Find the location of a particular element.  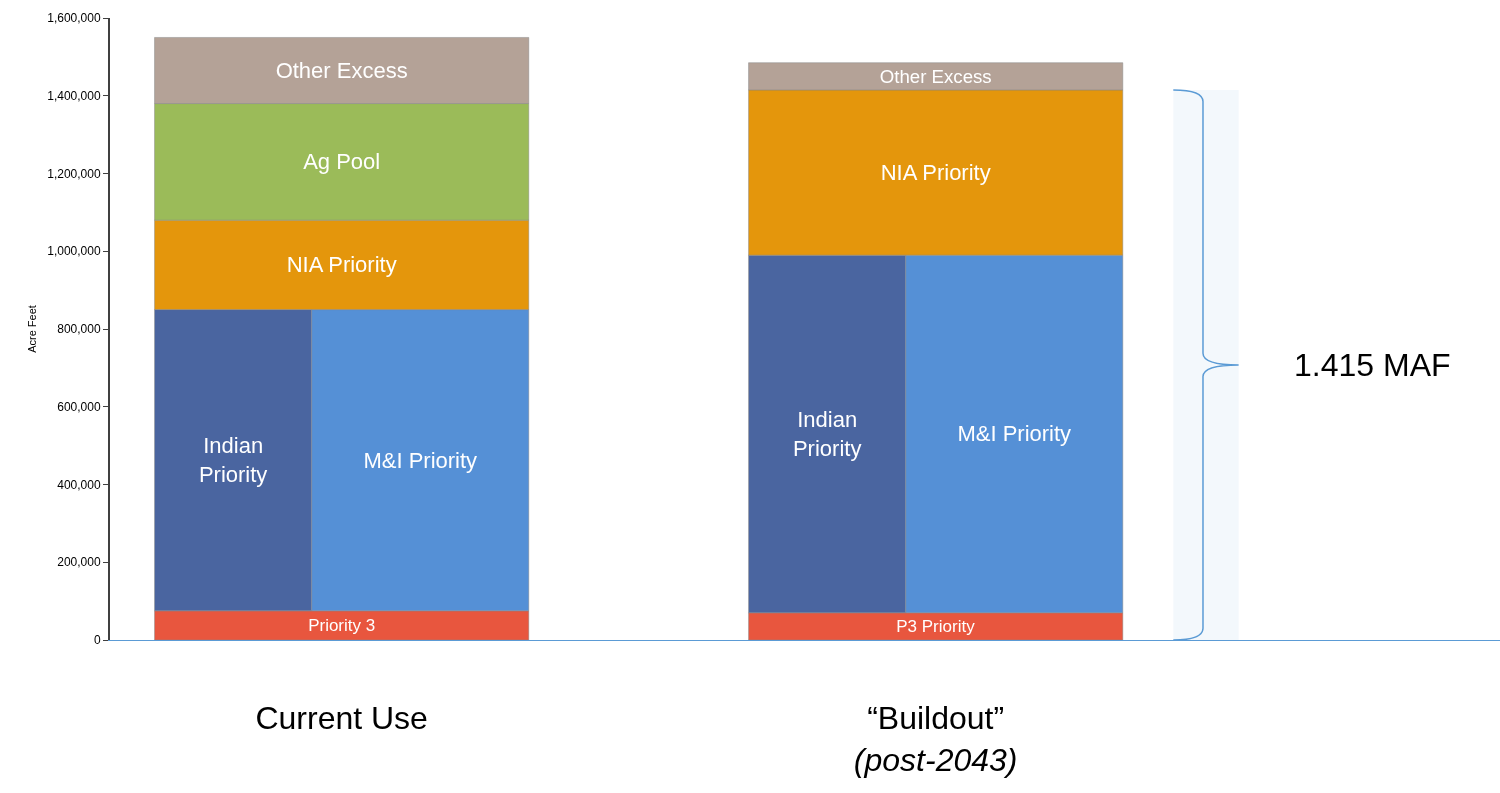

text: Indian Priority is located at coordinates (233, 460).